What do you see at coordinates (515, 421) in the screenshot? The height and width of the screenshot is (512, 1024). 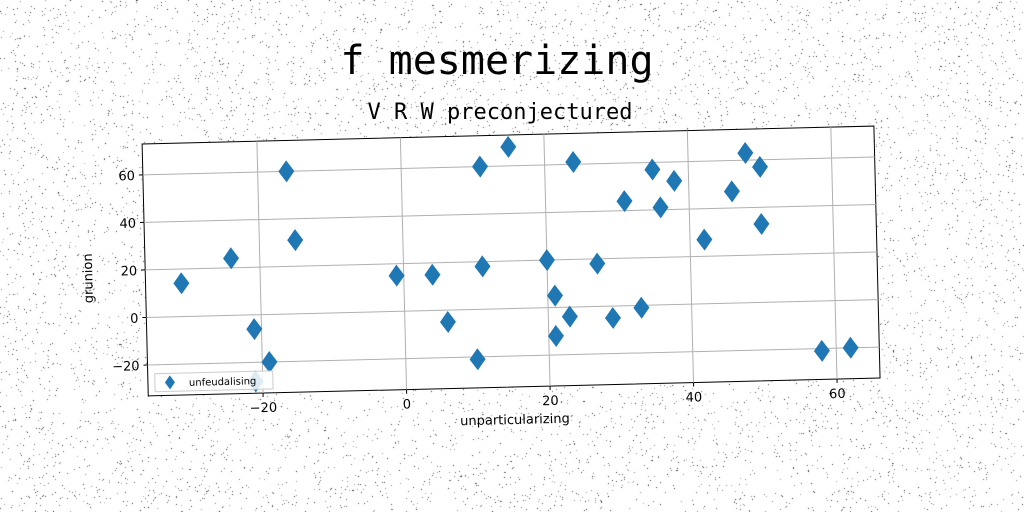 I see `x-axis-label: unparticularizing` at bounding box center [515, 421].